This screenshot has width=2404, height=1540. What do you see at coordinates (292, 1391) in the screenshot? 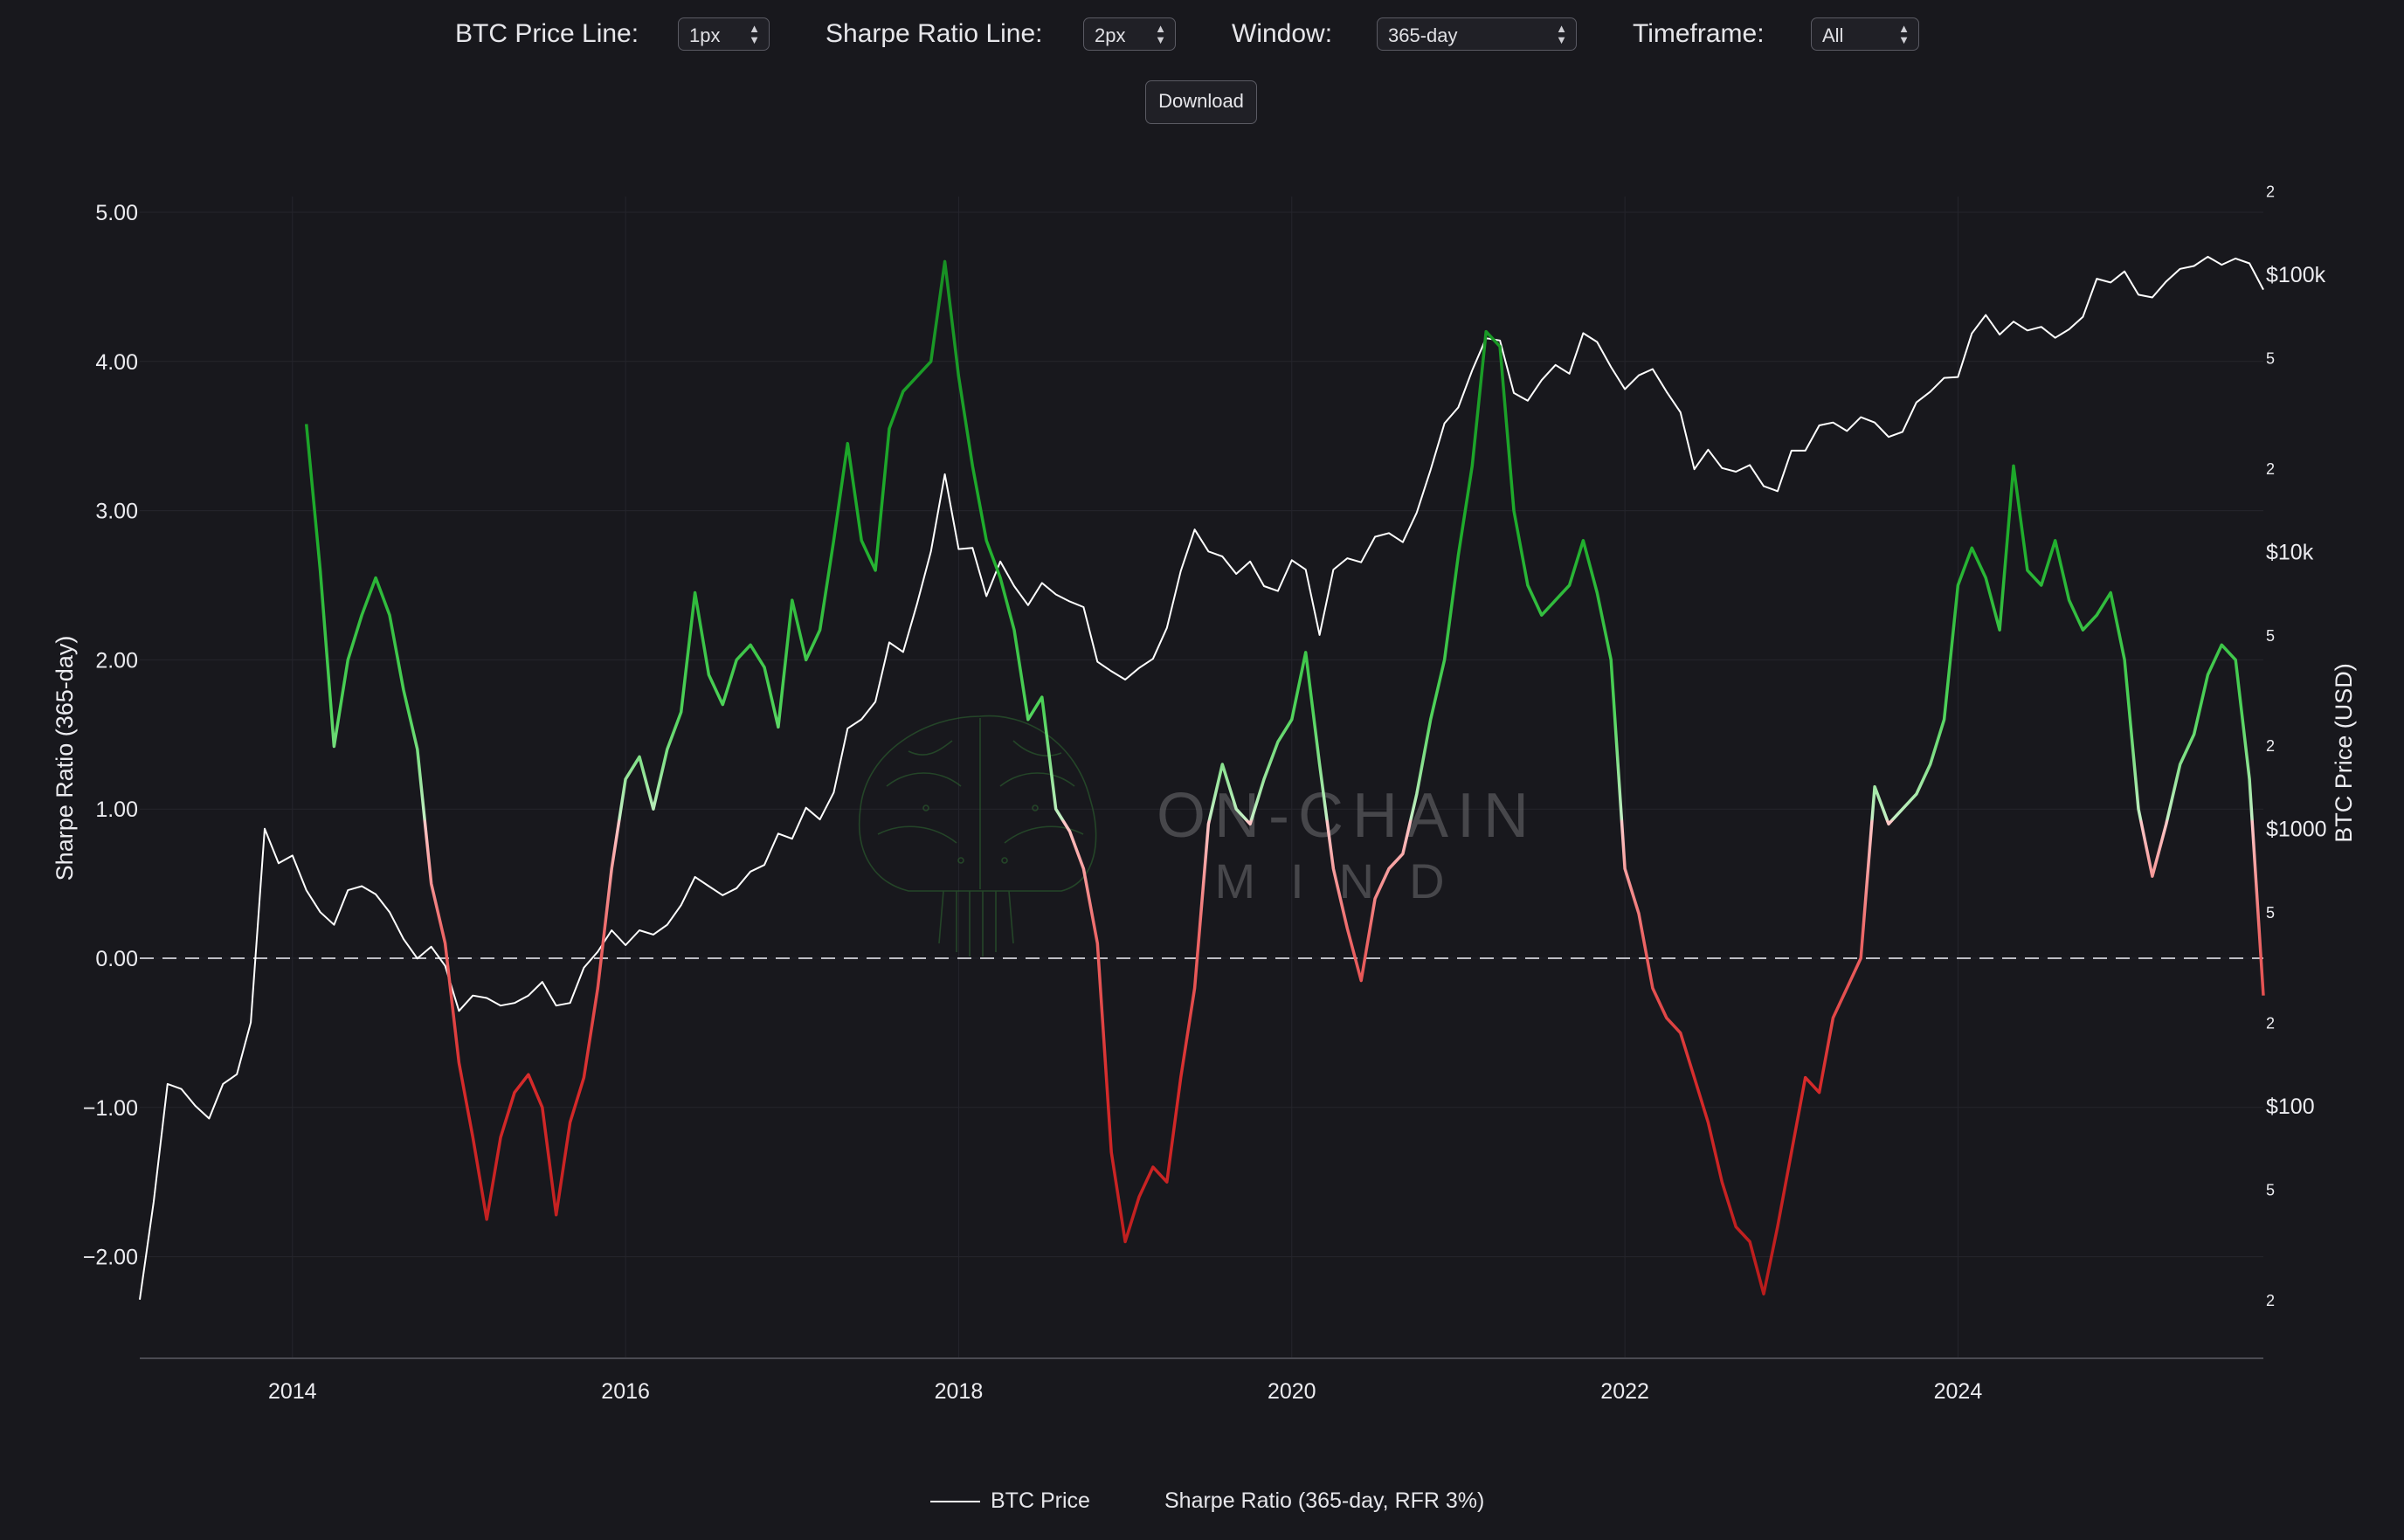
I see `x-tick-label: 2014` at bounding box center [292, 1391].